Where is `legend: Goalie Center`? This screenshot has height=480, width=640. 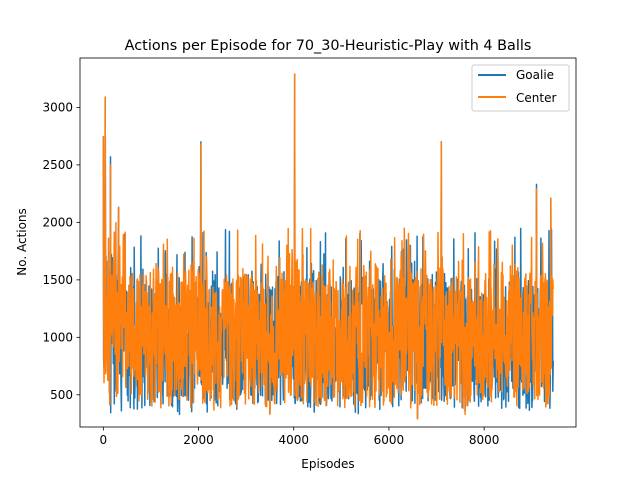 legend: Goalie Center is located at coordinates (520, 88).